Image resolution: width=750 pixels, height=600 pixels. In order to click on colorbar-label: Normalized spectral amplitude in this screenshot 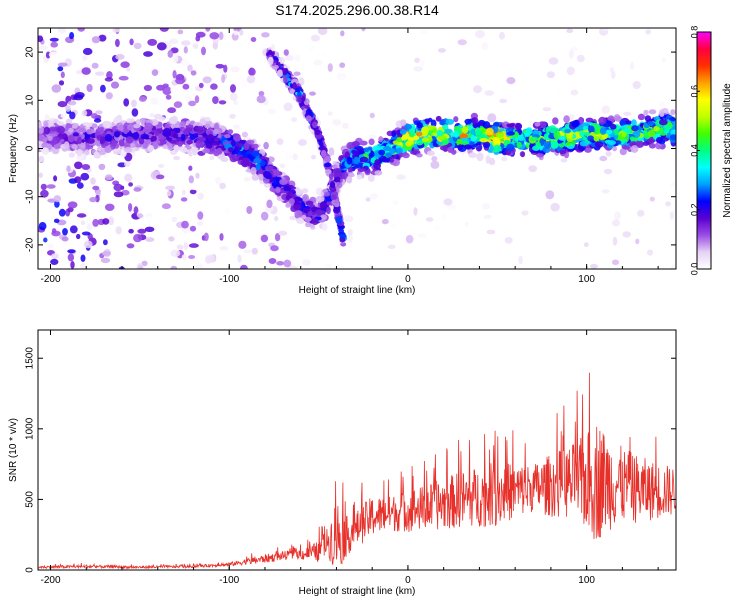, I will do `click(727, 150)`.